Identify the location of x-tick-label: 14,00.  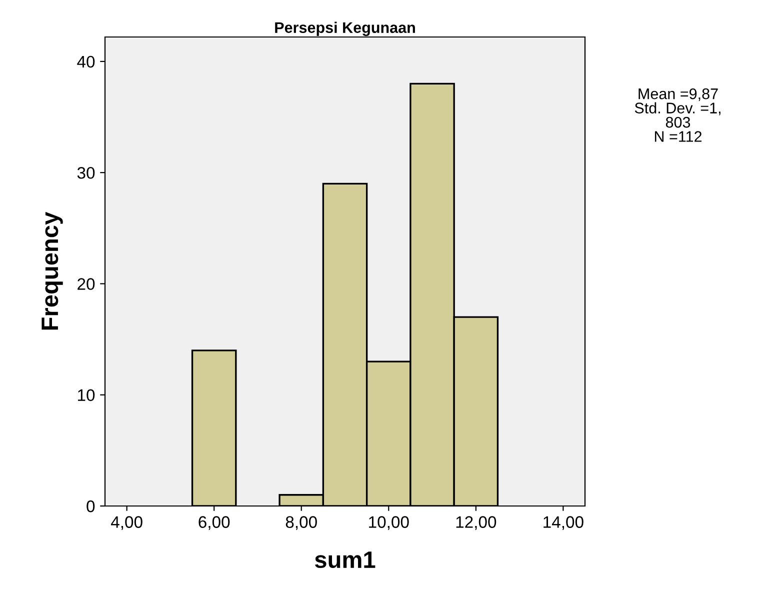
(564, 523).